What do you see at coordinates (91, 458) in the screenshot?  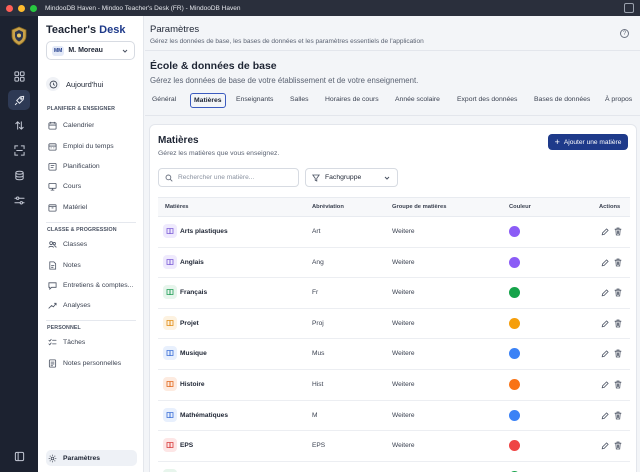 I see `nav-parametres: Paramètres` at bounding box center [91, 458].